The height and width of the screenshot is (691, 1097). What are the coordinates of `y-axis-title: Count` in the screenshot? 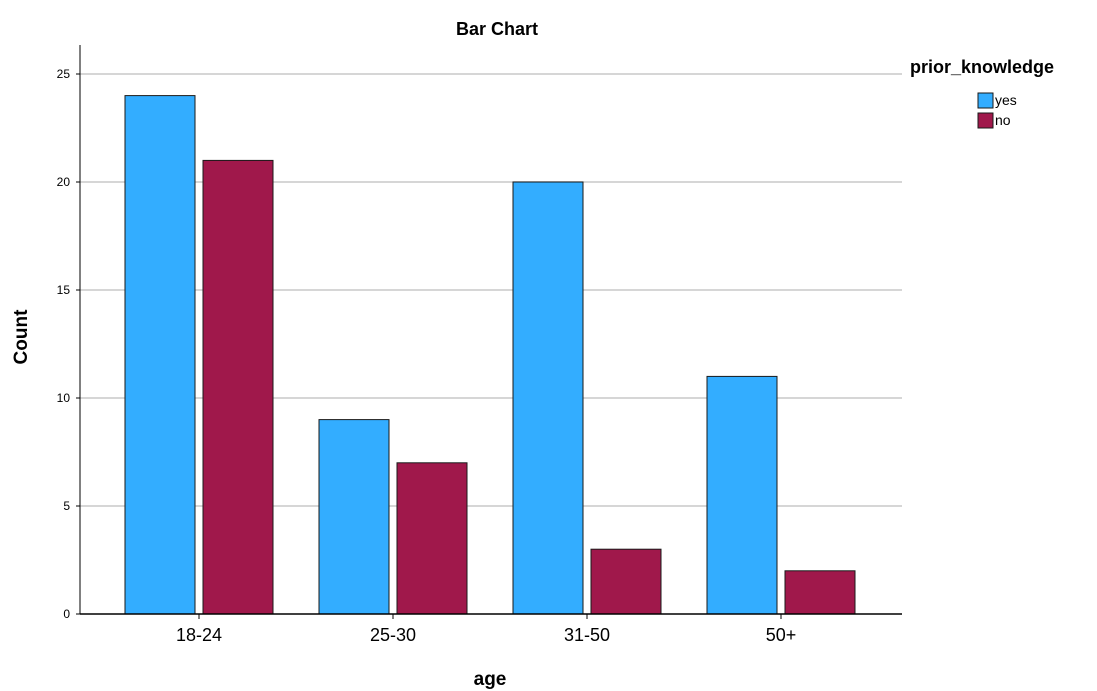 It's located at (21, 337).